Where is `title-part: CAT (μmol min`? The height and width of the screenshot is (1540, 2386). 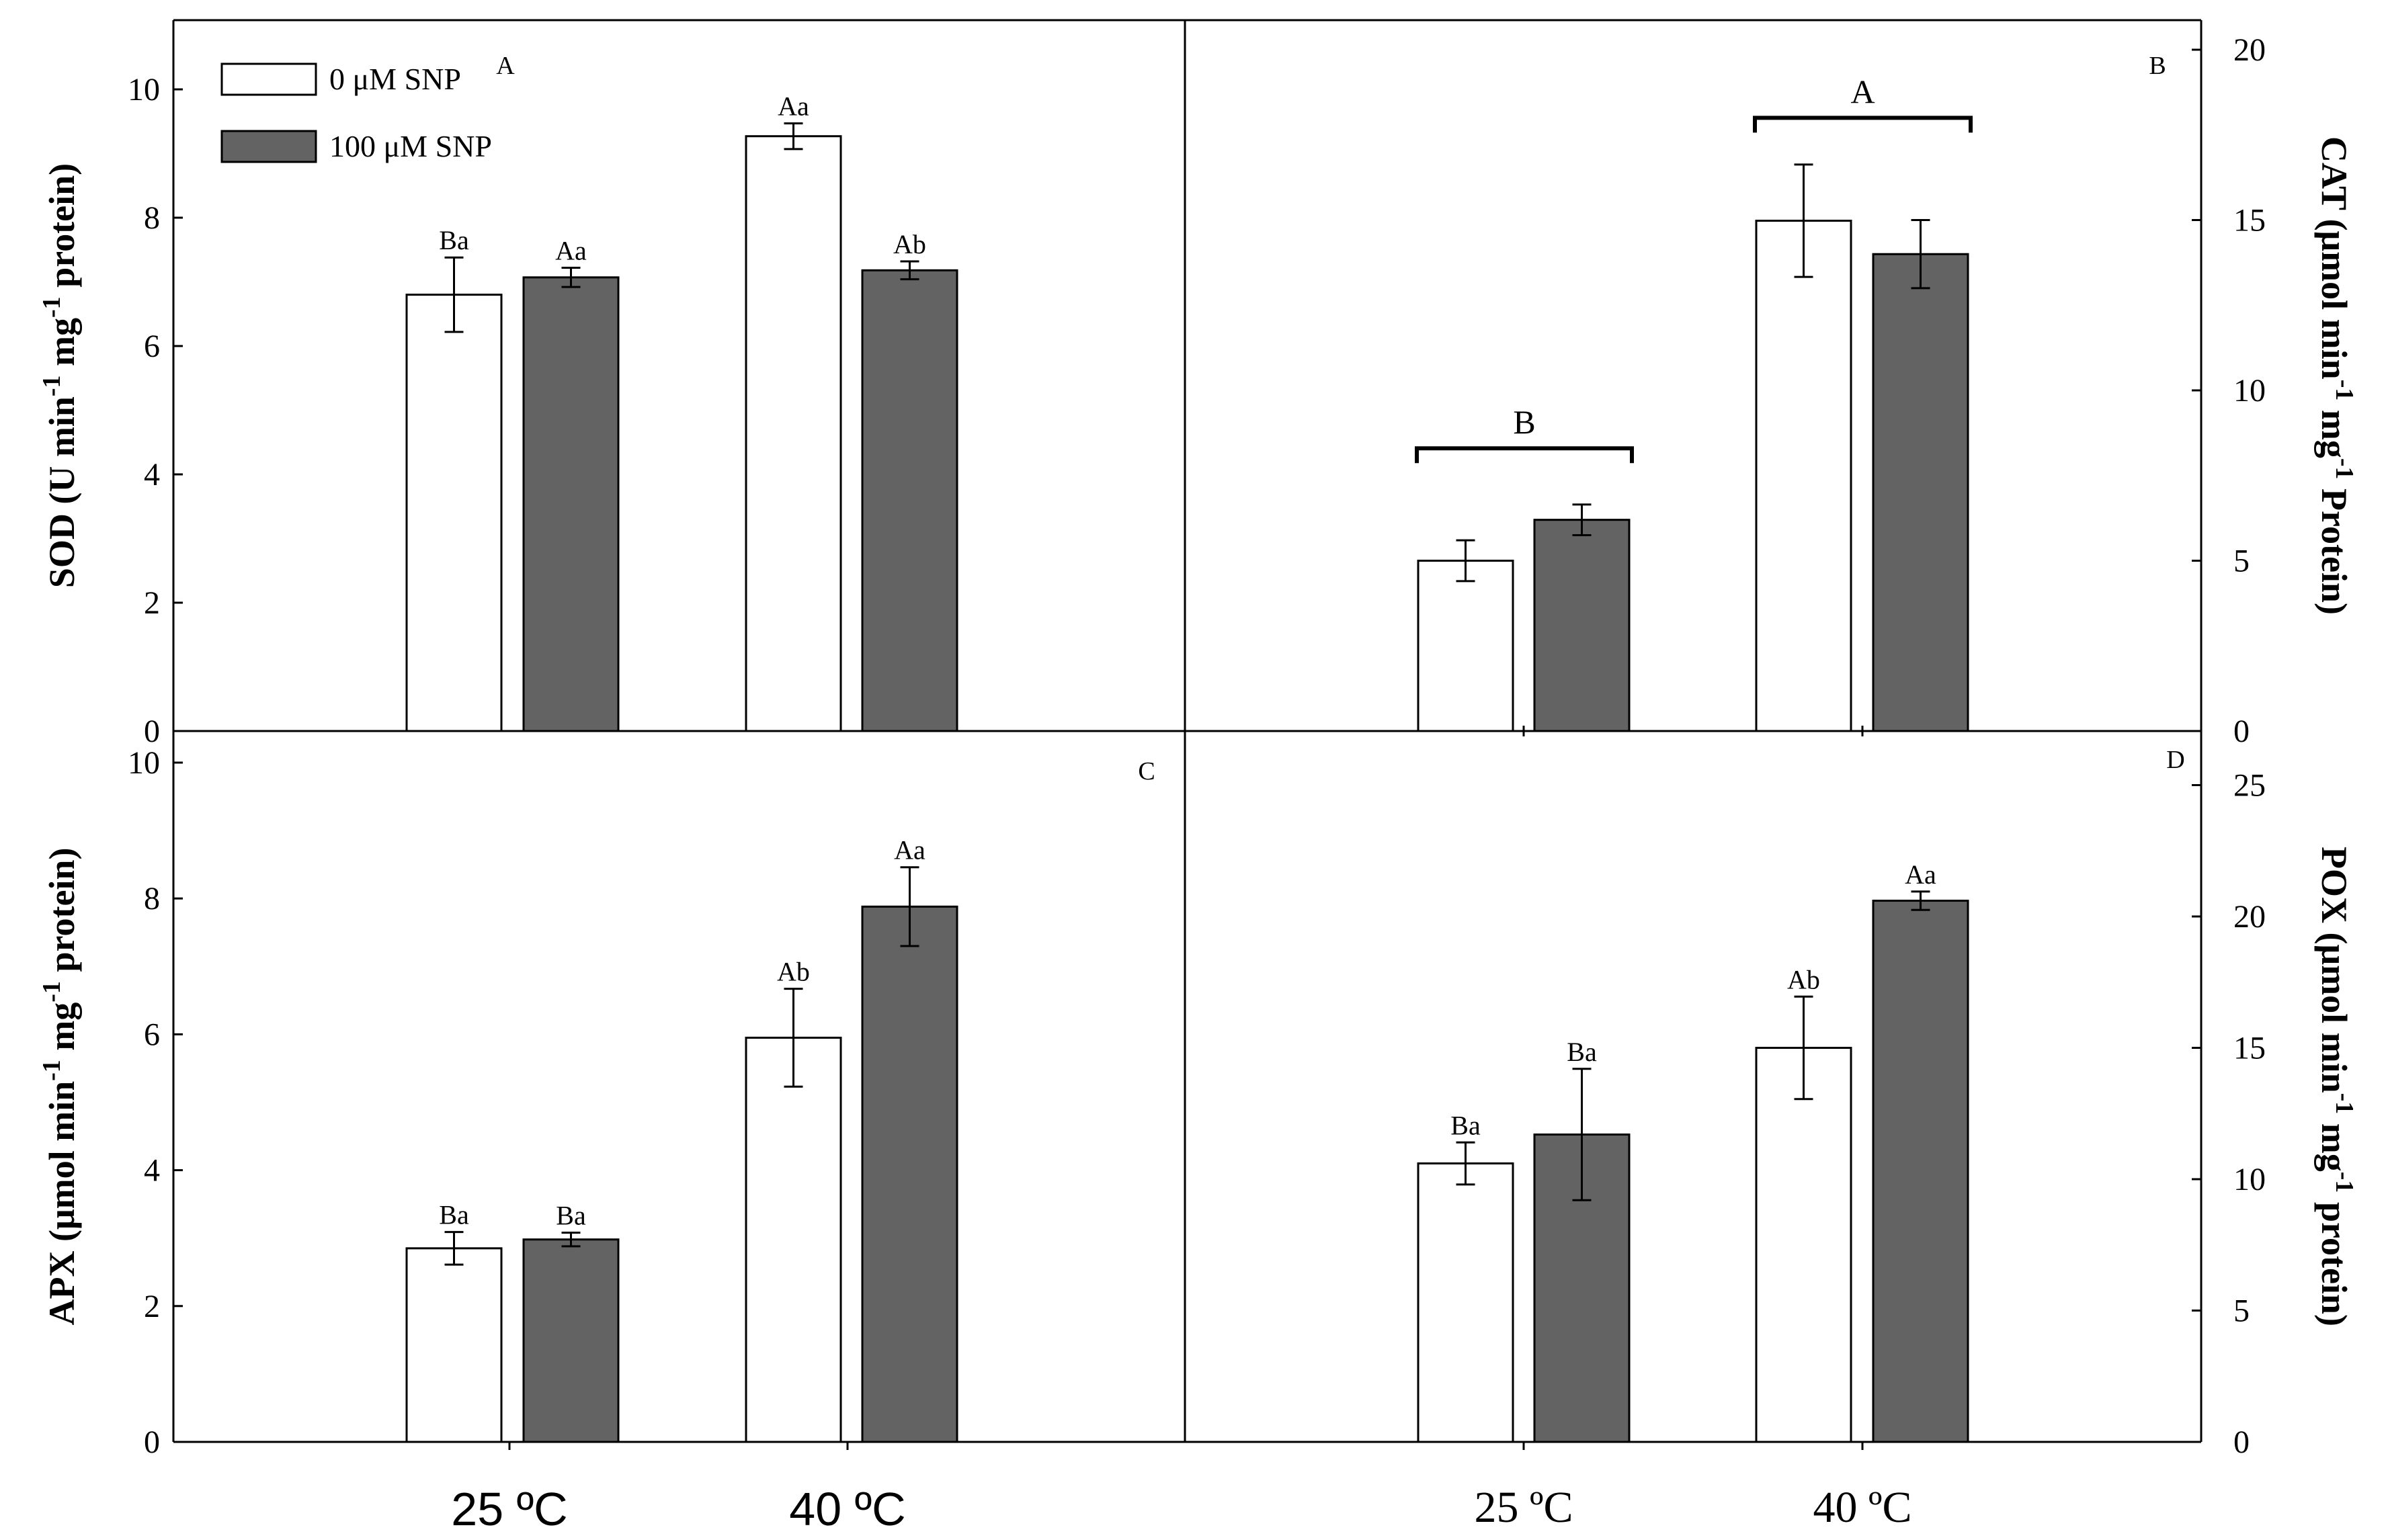 title-part: CAT (μmol min is located at coordinates (2334, 258).